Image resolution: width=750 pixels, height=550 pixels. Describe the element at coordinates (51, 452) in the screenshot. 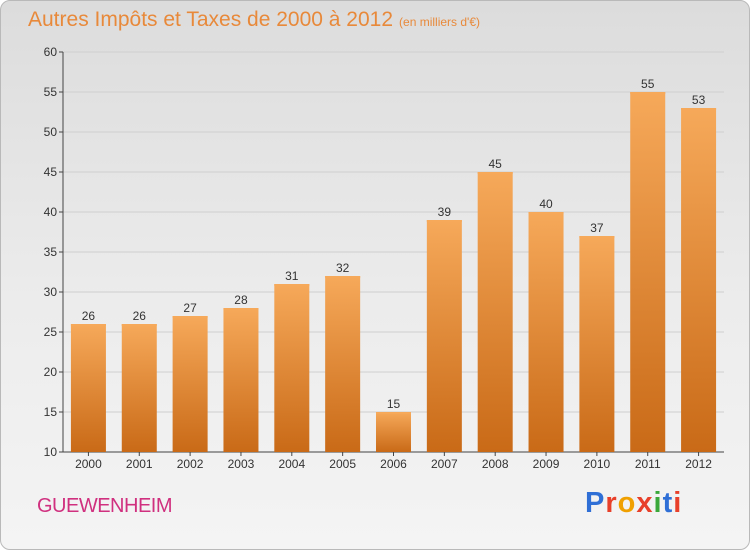

I see `y-tick-label: 10` at that location.